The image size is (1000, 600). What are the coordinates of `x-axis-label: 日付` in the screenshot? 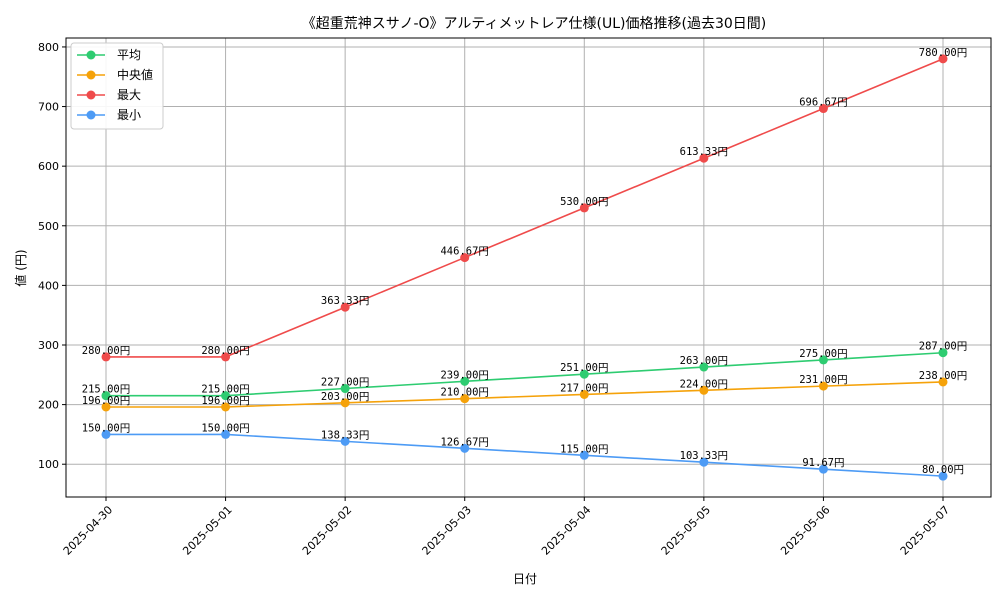 It's located at (525, 579).